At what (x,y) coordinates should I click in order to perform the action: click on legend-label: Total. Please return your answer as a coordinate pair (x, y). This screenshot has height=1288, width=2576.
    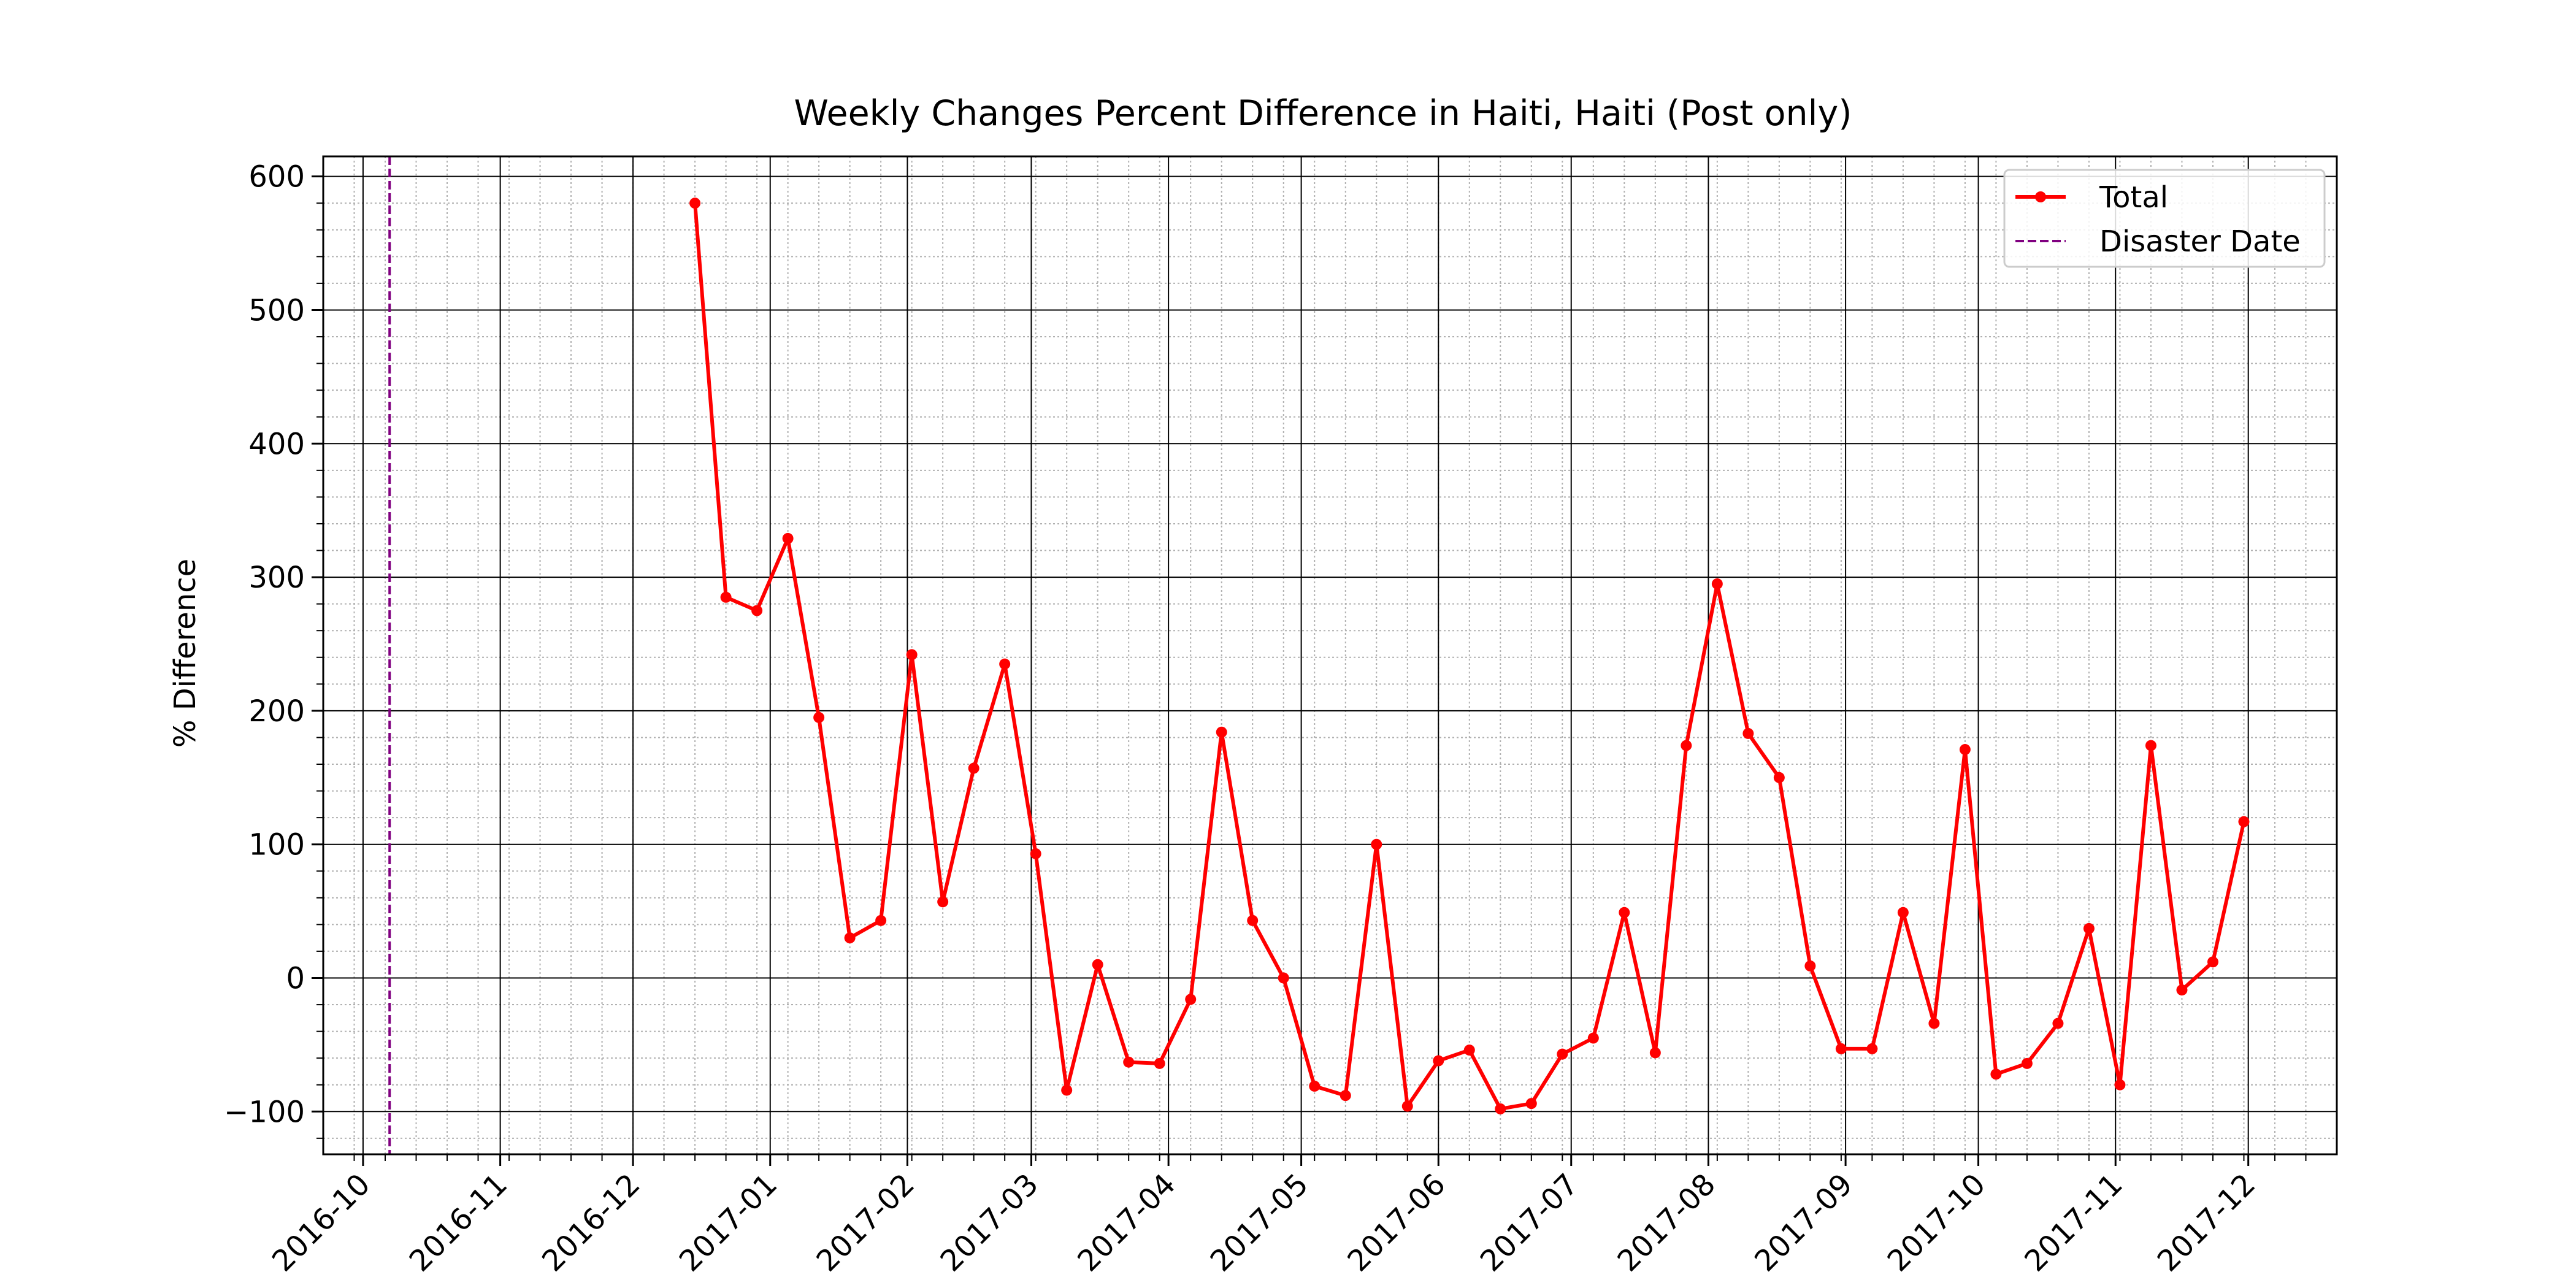
    Looking at the image, I should click on (2133, 197).